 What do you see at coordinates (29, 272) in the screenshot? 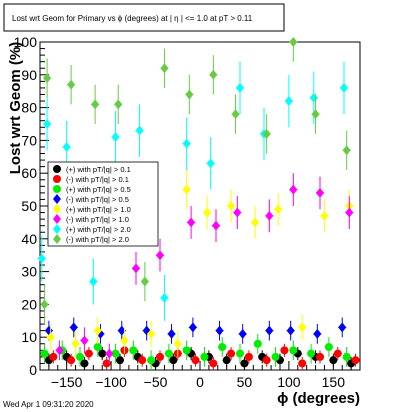
I see `y-tick-label: 30` at bounding box center [29, 272].